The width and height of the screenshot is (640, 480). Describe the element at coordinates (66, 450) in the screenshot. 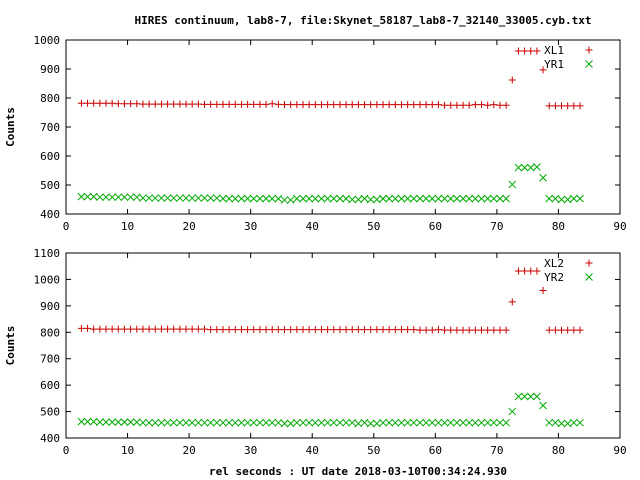

I see `x-tick-label: 0` at that location.